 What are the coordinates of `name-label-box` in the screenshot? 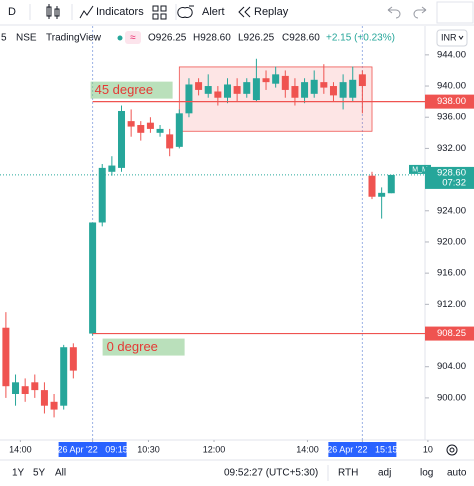 It's located at (420, 169).